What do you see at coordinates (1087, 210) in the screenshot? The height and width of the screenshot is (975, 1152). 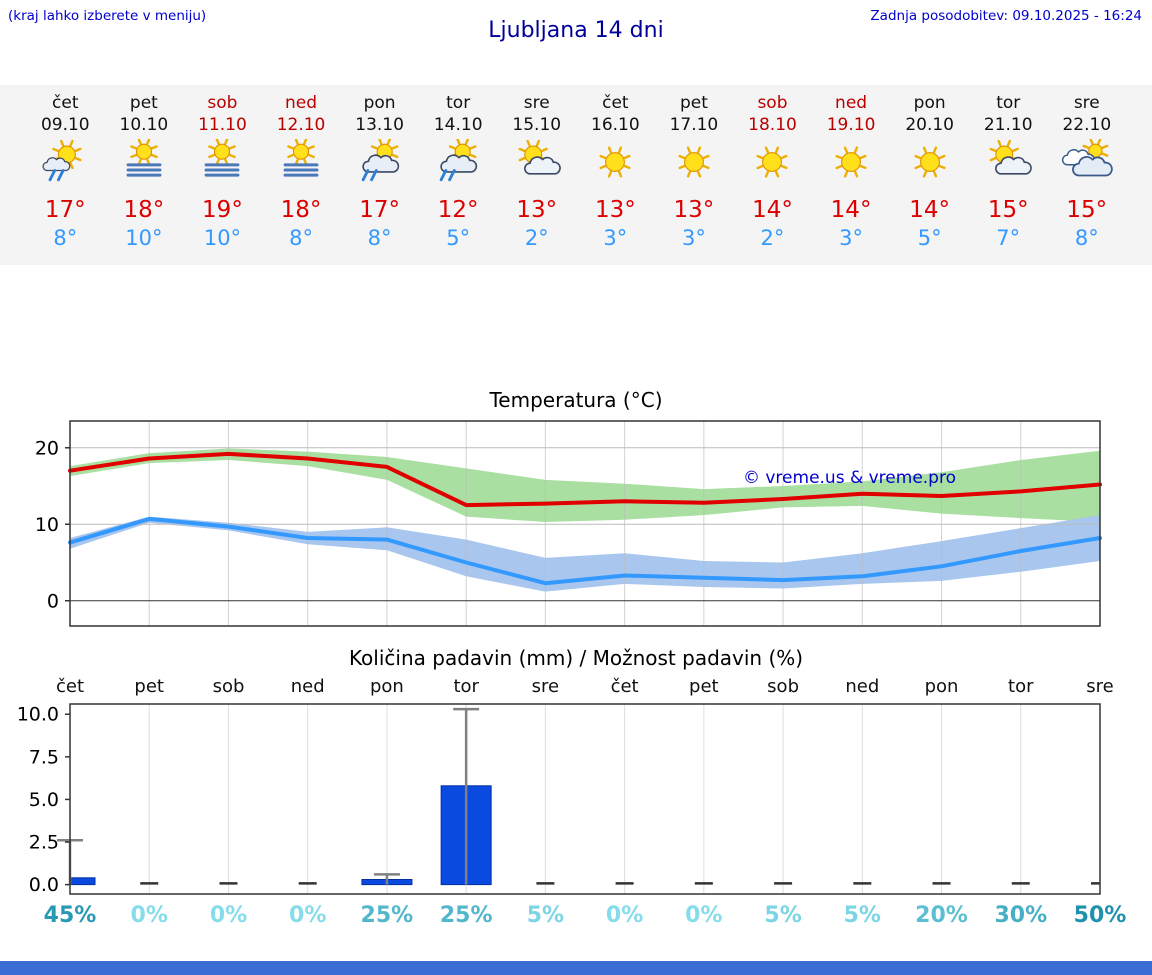 I see `high-temp: 15°` at bounding box center [1087, 210].